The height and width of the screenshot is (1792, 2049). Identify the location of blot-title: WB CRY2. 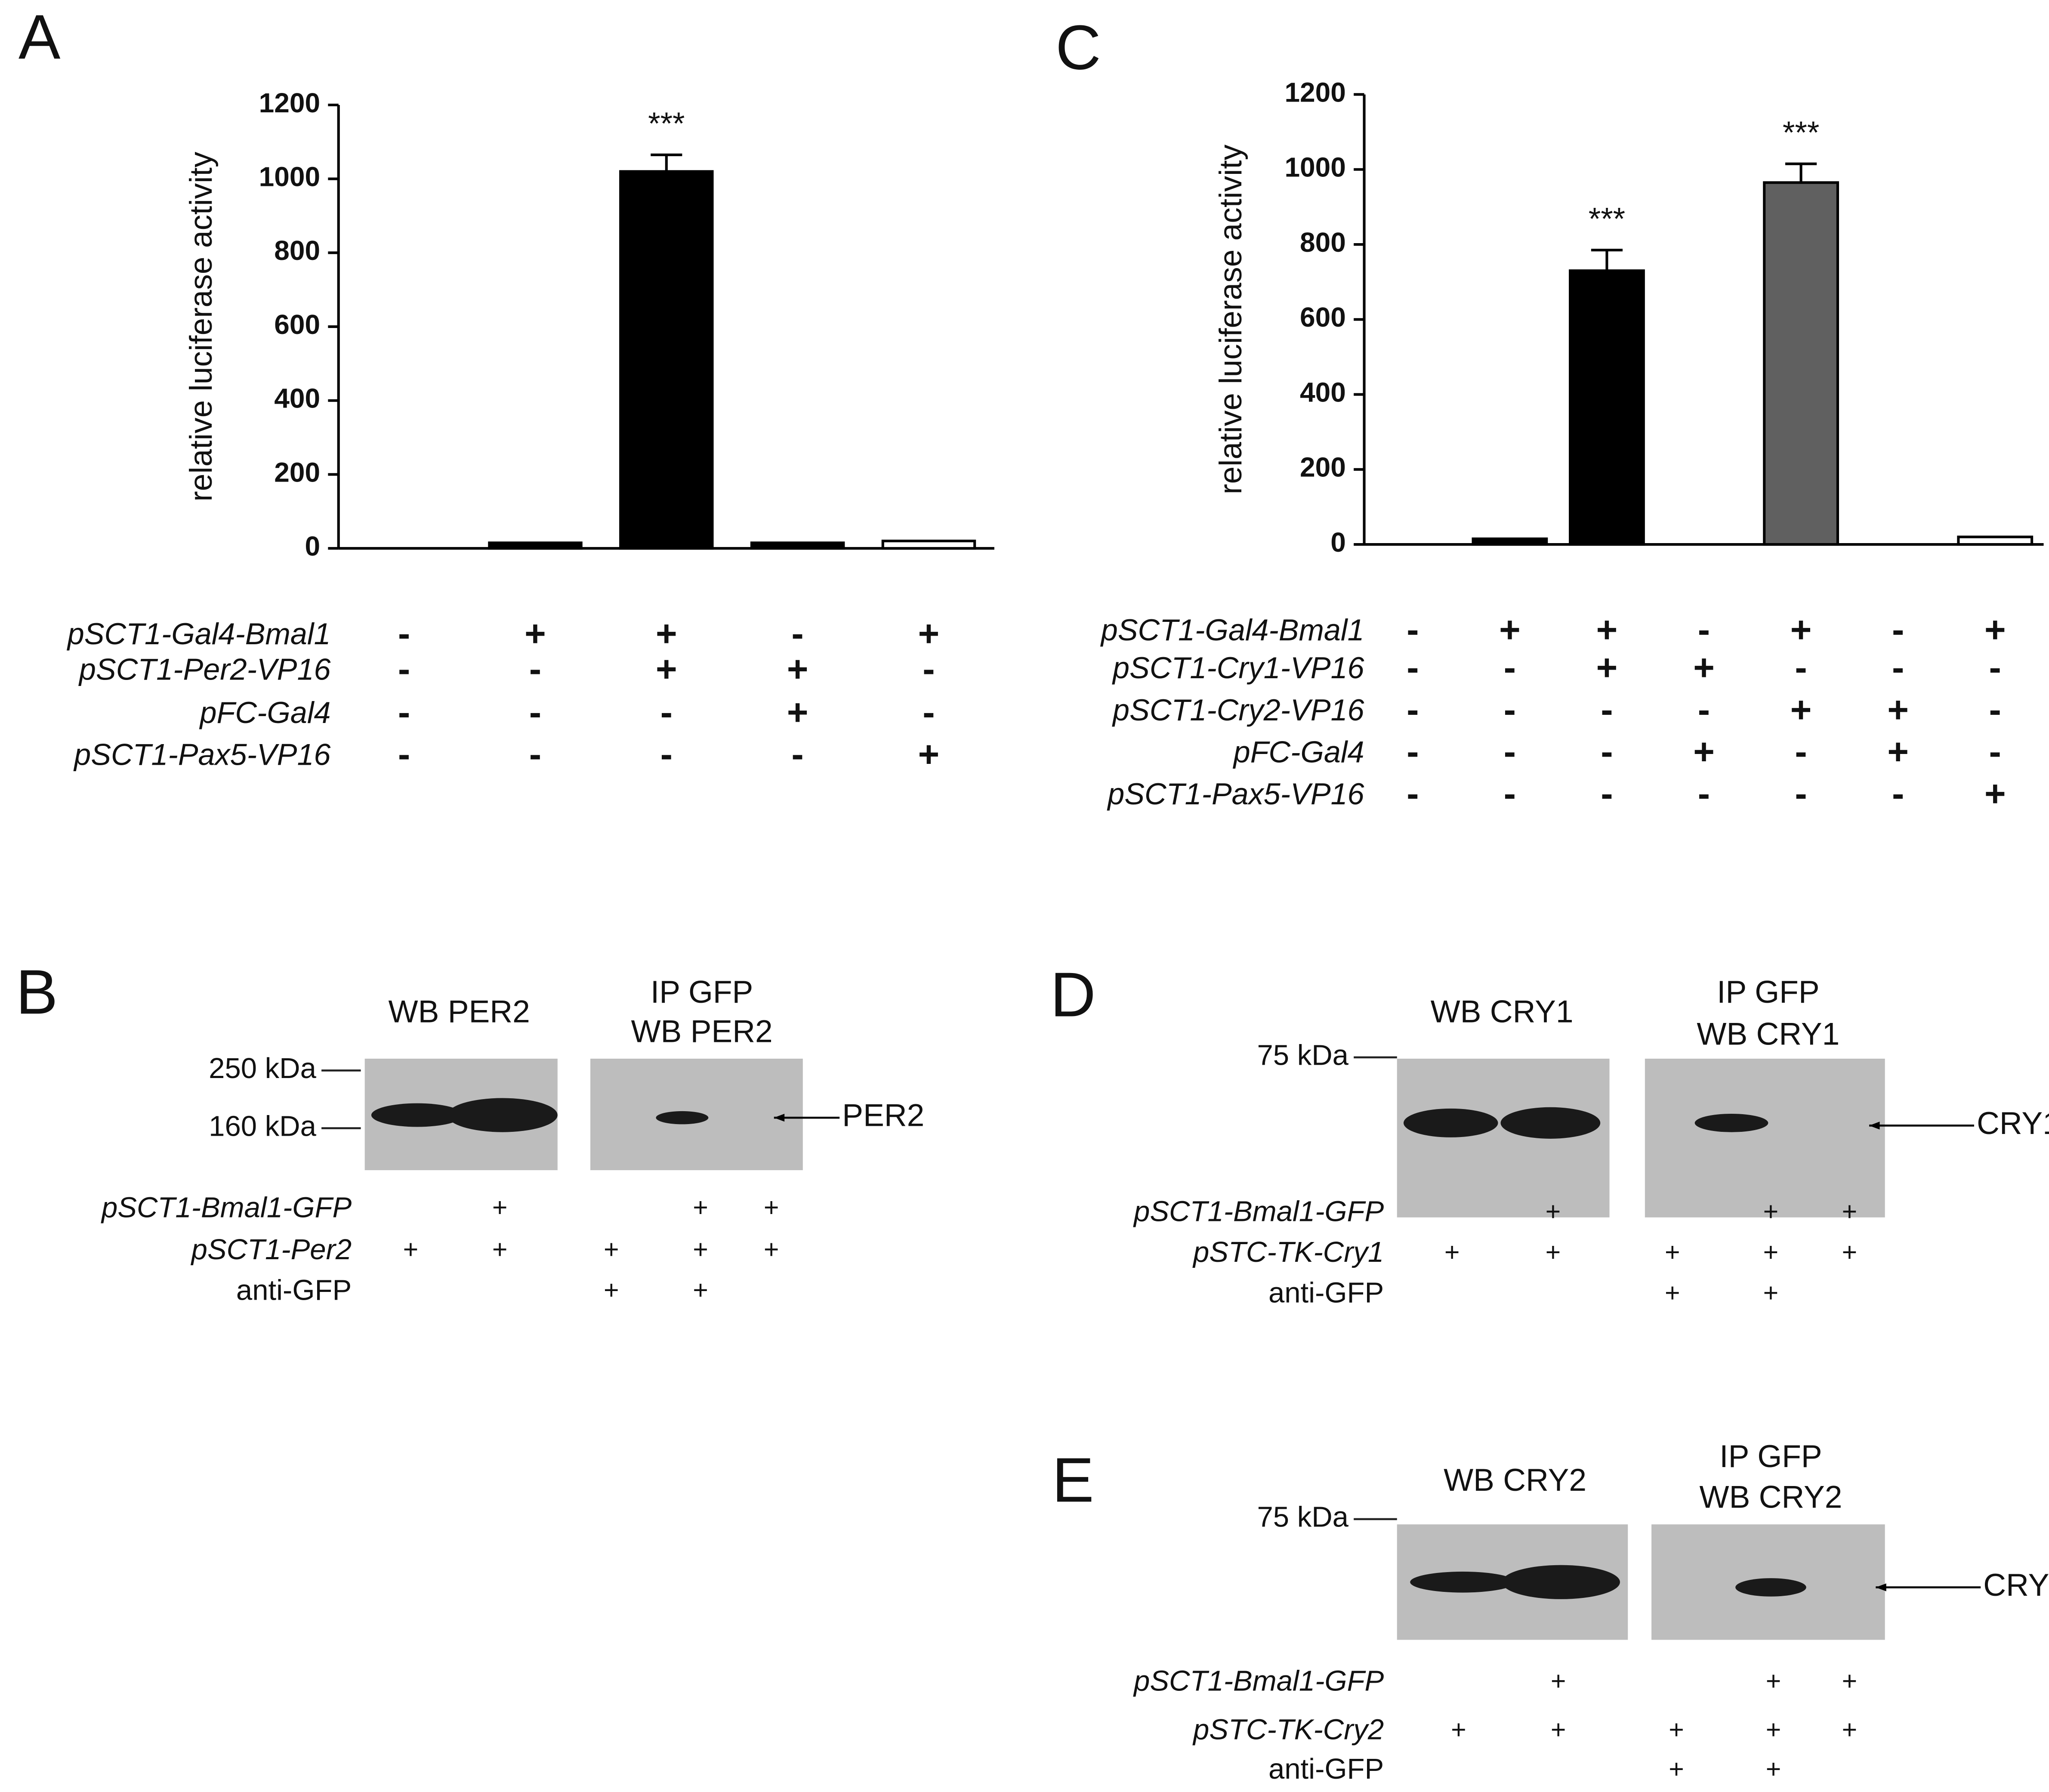
(1771, 1497).